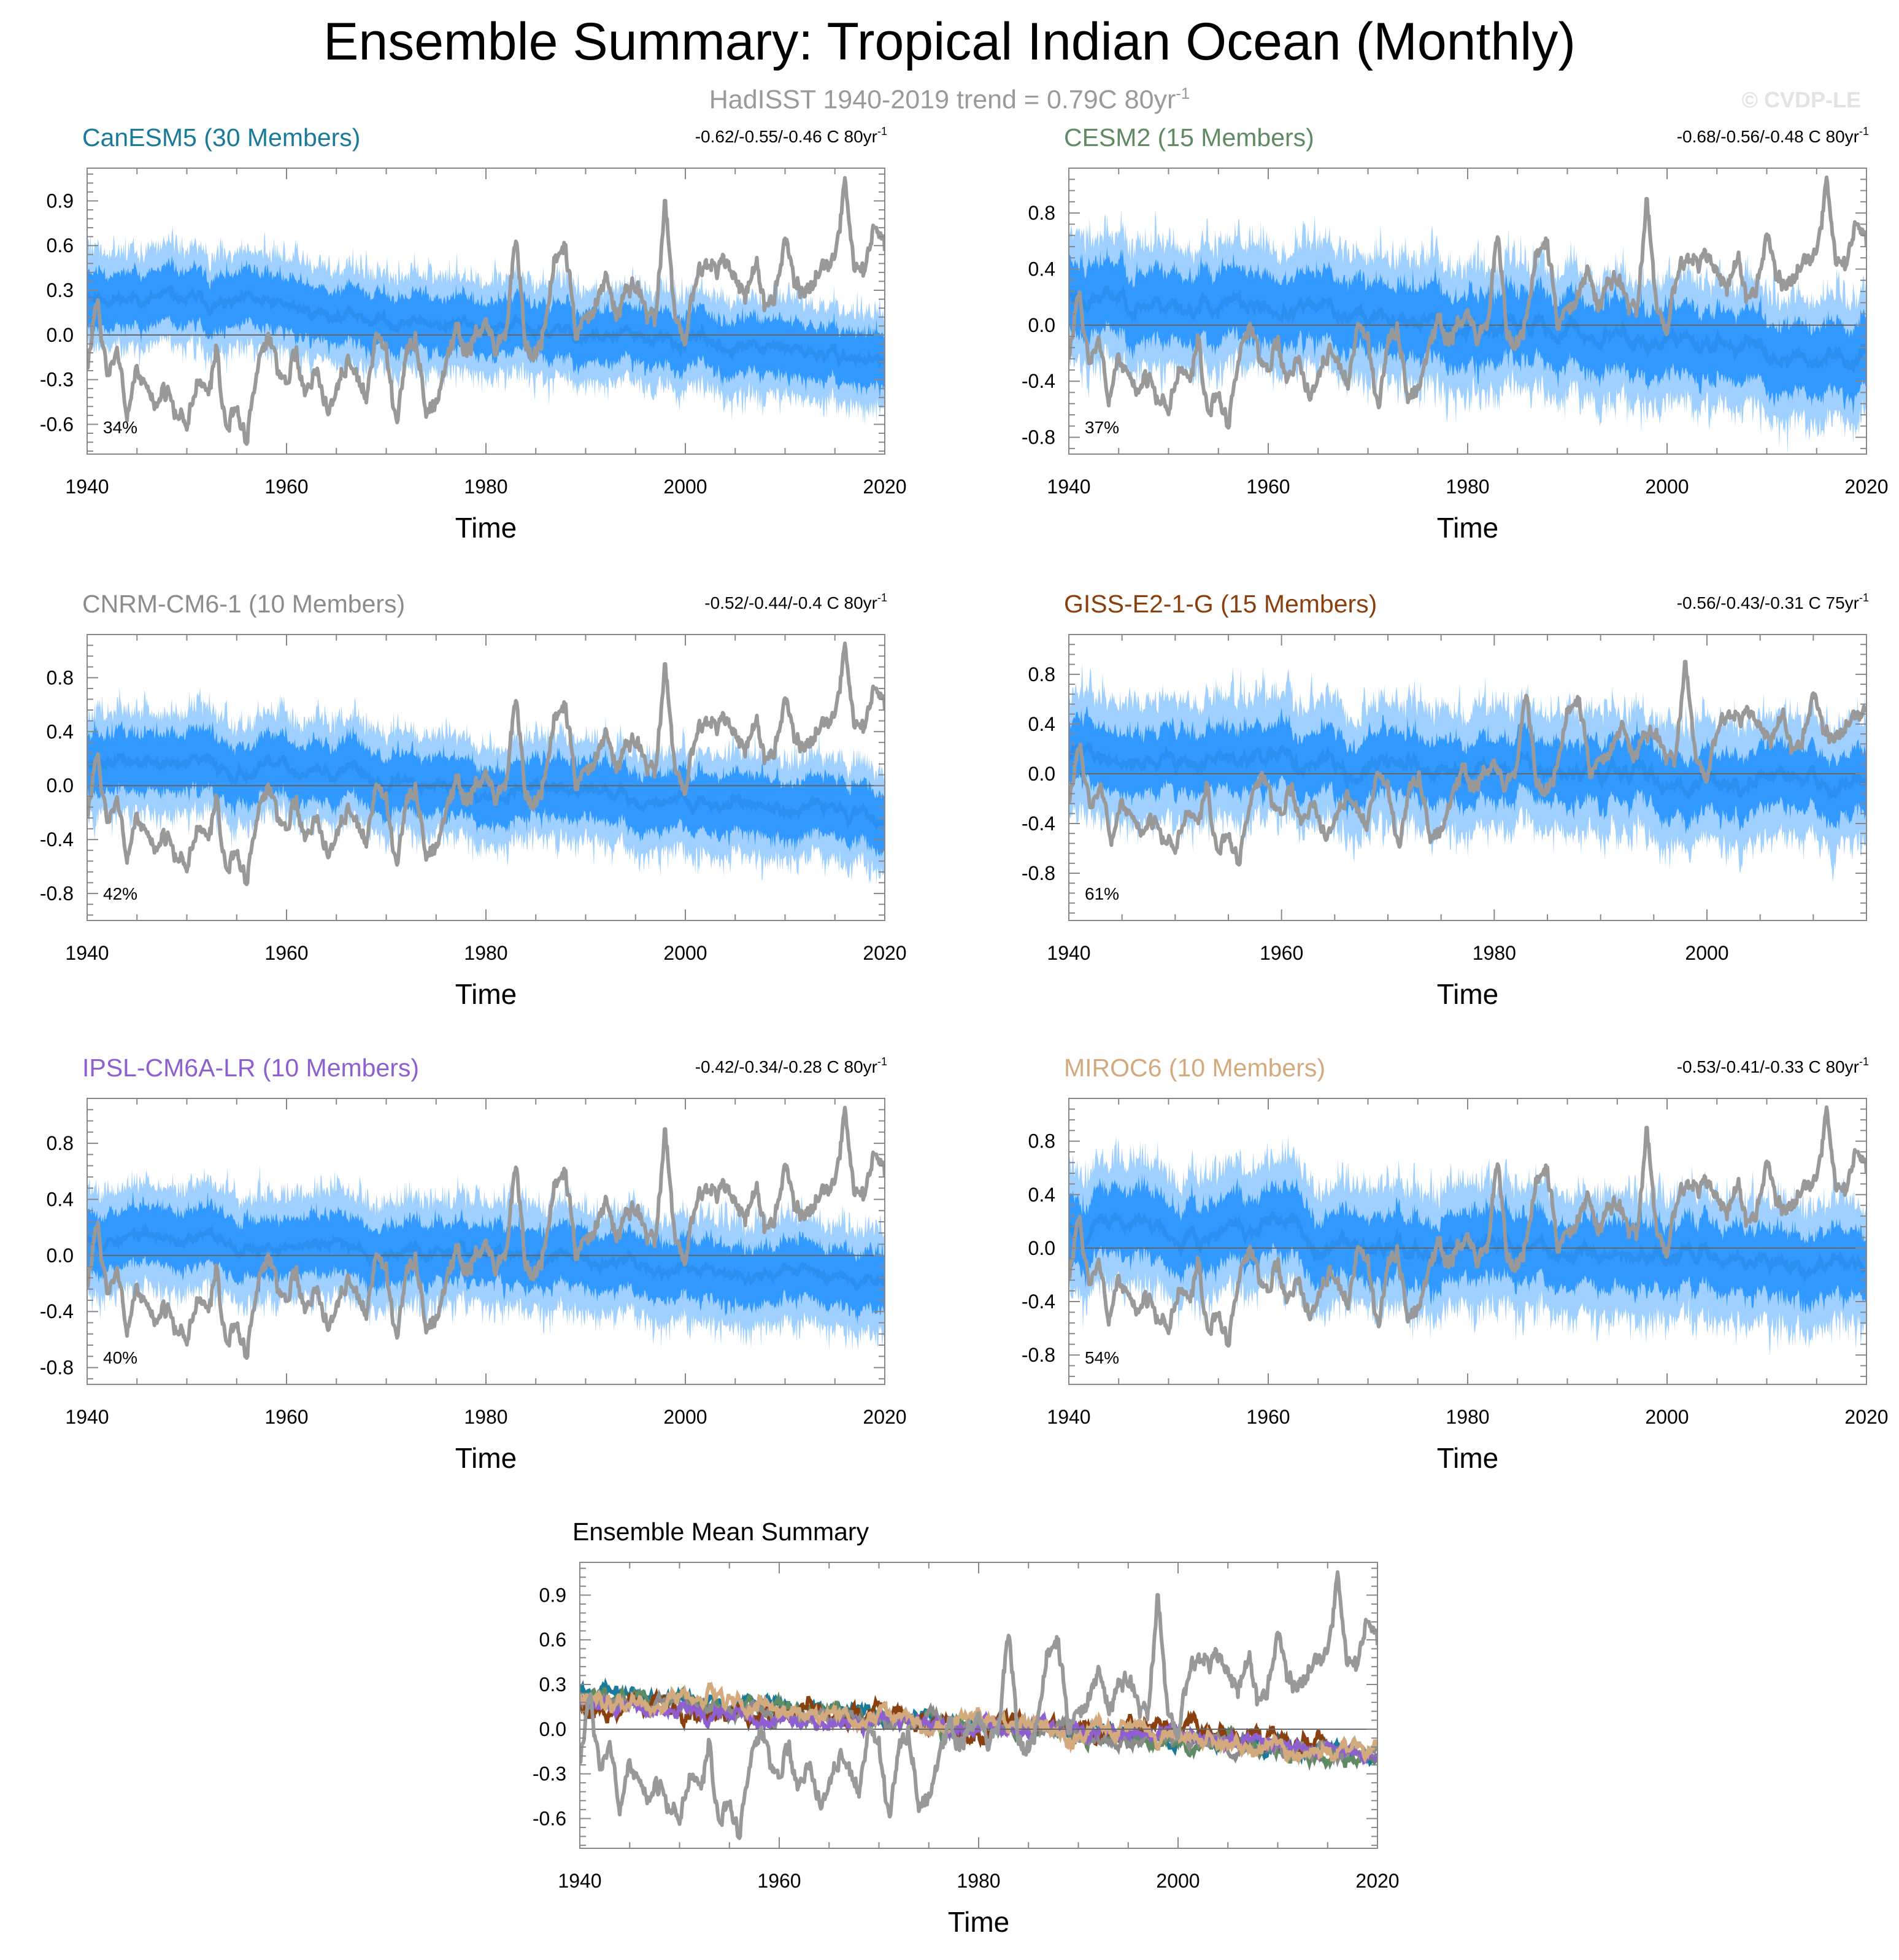  What do you see at coordinates (57, 380) in the screenshot?
I see `y-tick-label: -0.3` at bounding box center [57, 380].